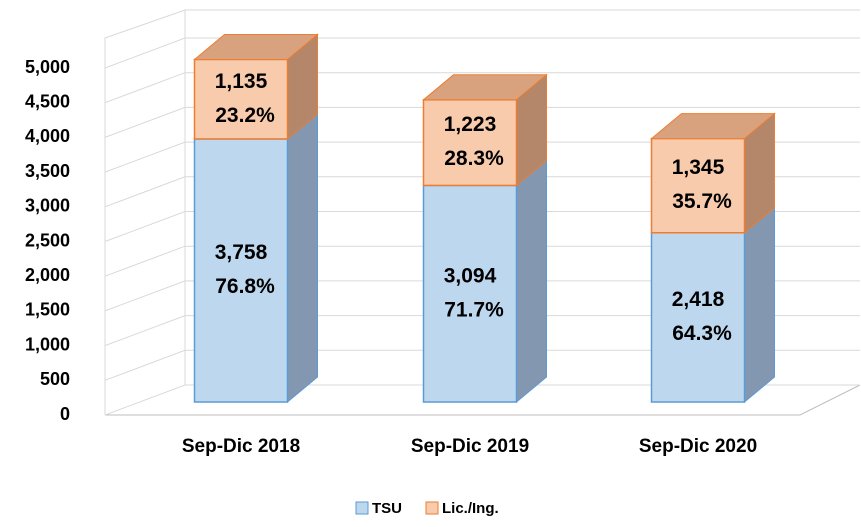 The width and height of the screenshot is (861, 527). Describe the element at coordinates (65, 414) in the screenshot. I see `y-tick-label: 0` at that location.